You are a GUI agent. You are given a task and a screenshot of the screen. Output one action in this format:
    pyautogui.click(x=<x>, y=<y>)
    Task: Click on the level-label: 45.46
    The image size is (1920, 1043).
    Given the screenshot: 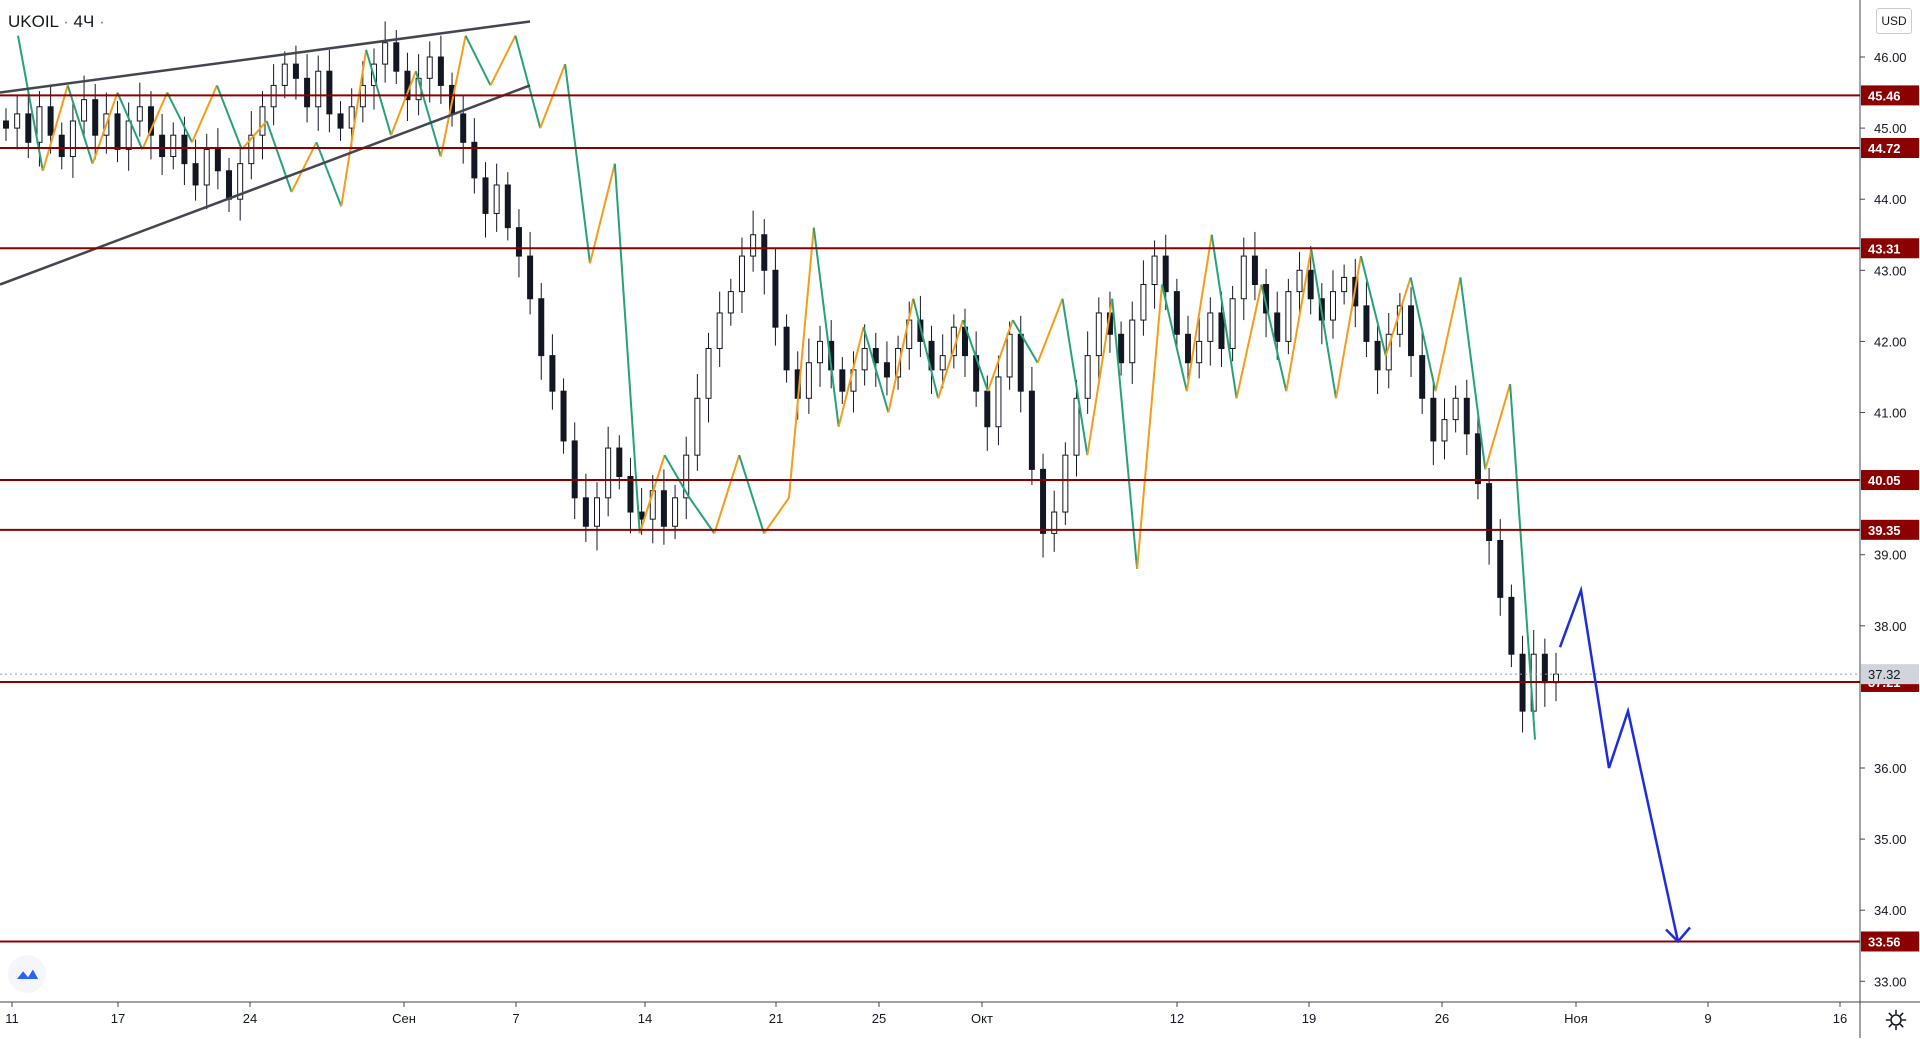 What is the action you would take?
    pyautogui.click(x=1884, y=95)
    